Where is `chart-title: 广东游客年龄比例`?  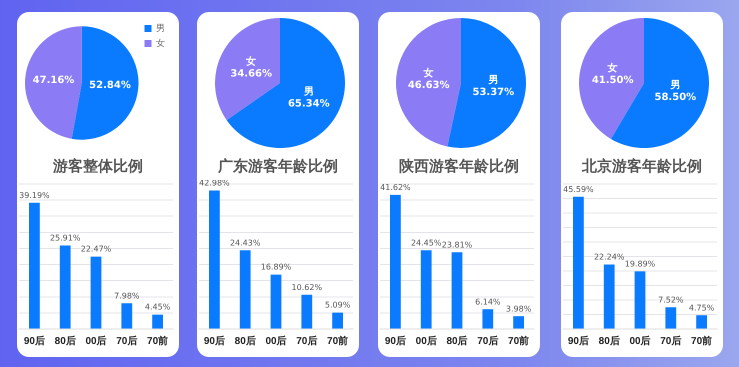
chart-title: 广东游客年龄比例 is located at coordinates (277, 166).